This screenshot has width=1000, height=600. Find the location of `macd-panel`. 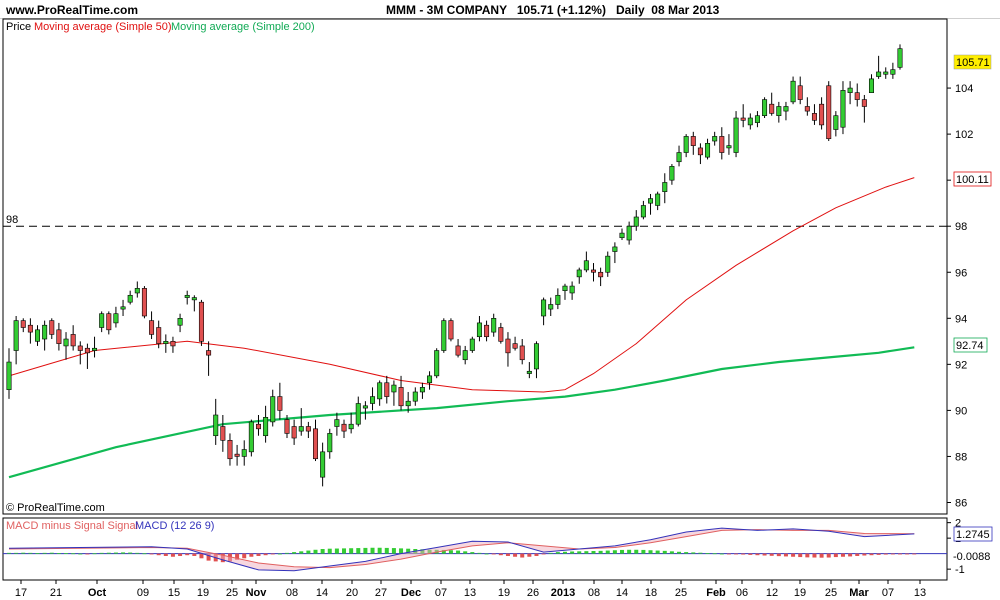

macd-panel is located at coordinates (475, 549).